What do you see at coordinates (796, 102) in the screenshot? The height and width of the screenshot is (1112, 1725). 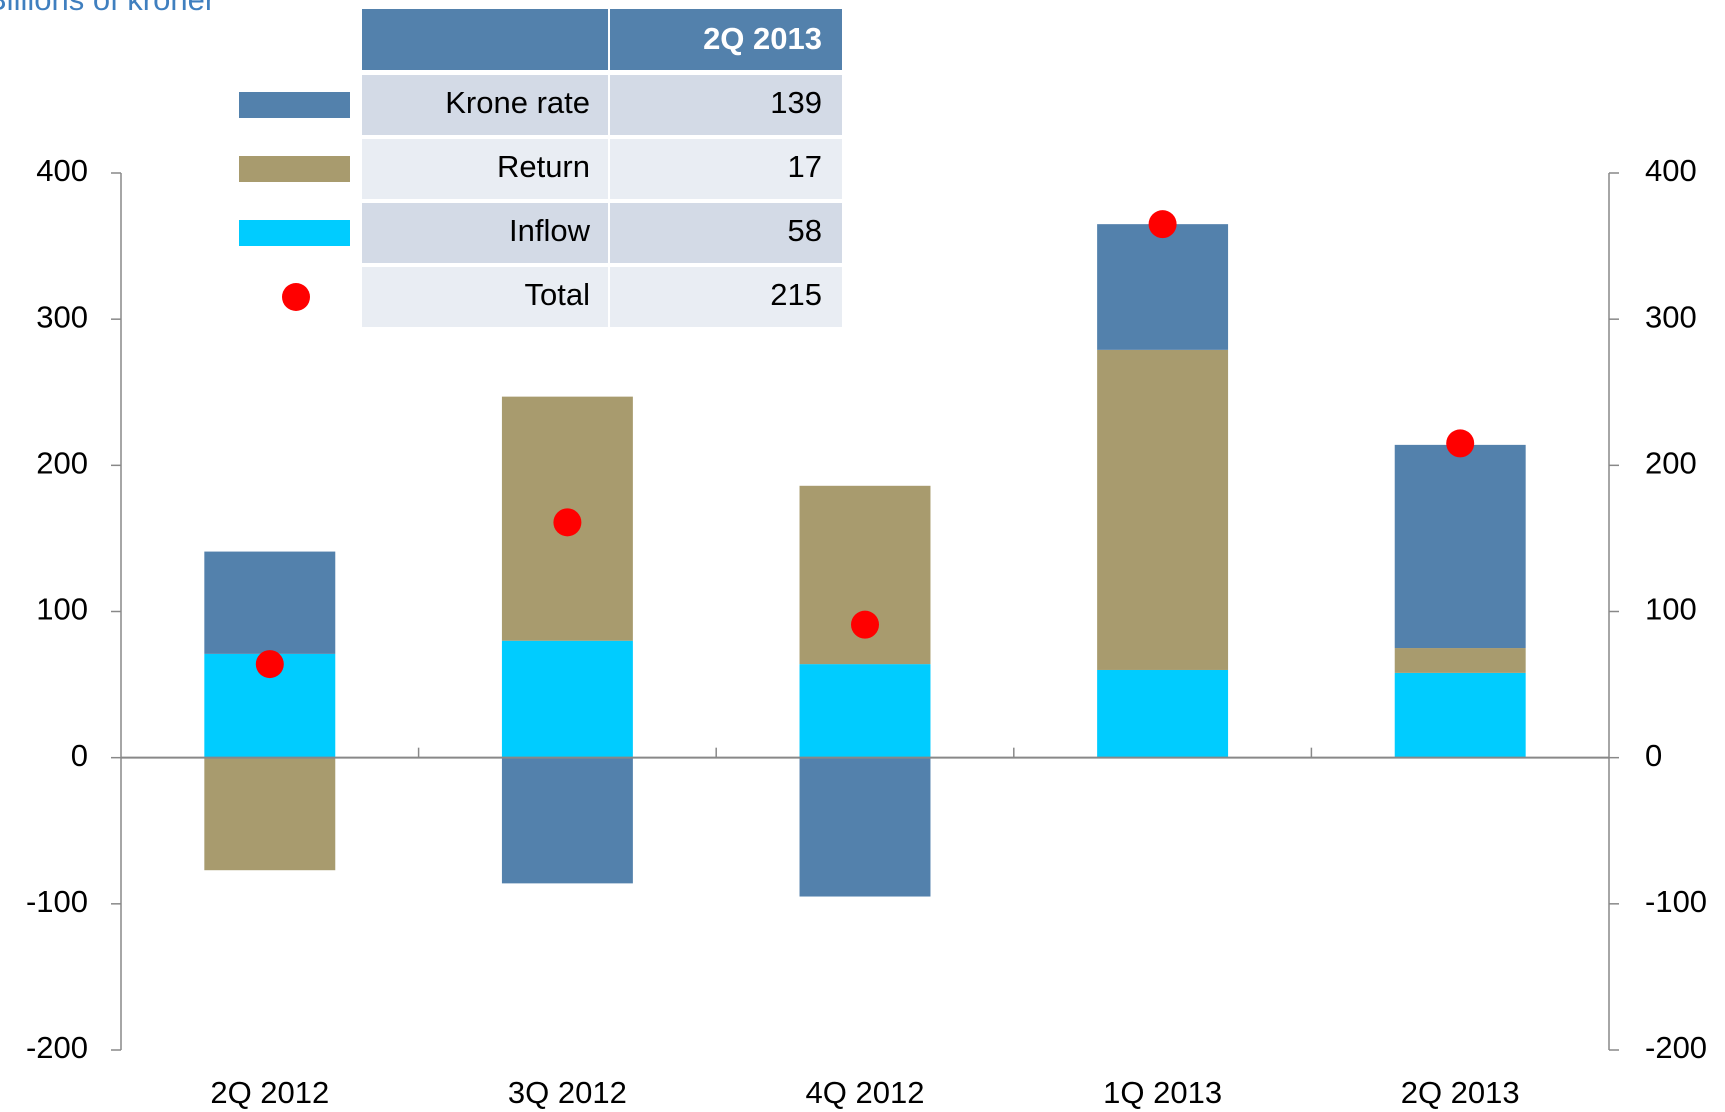 I see `table-value: 139` at bounding box center [796, 102].